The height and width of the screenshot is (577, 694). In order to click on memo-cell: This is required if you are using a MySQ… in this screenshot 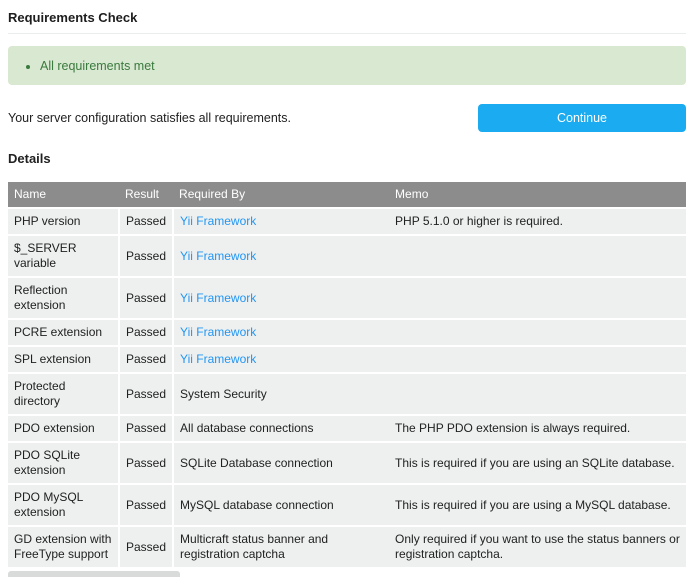, I will do `click(537, 505)`.